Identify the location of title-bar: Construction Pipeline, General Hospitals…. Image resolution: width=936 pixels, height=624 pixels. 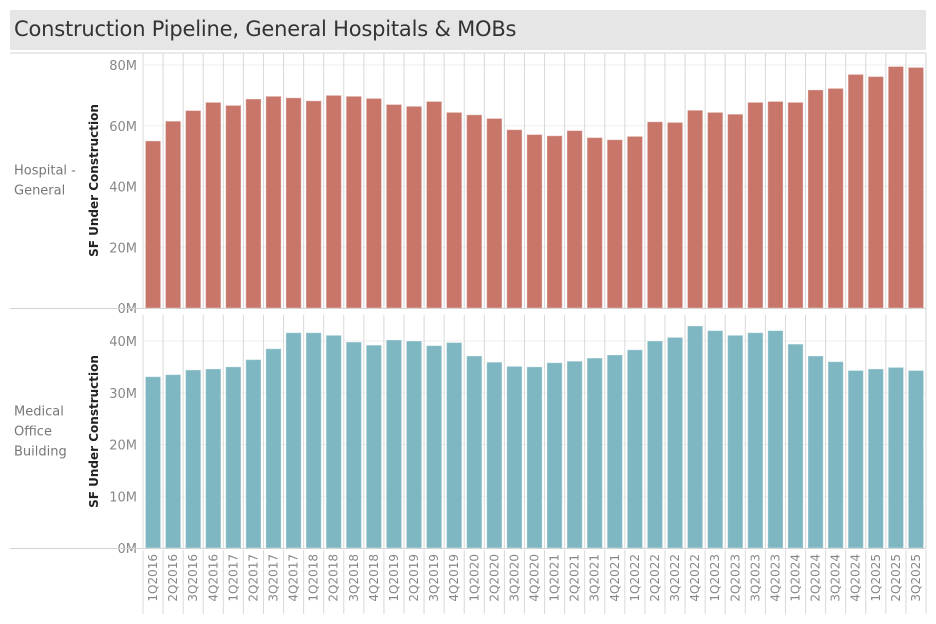
(468, 30).